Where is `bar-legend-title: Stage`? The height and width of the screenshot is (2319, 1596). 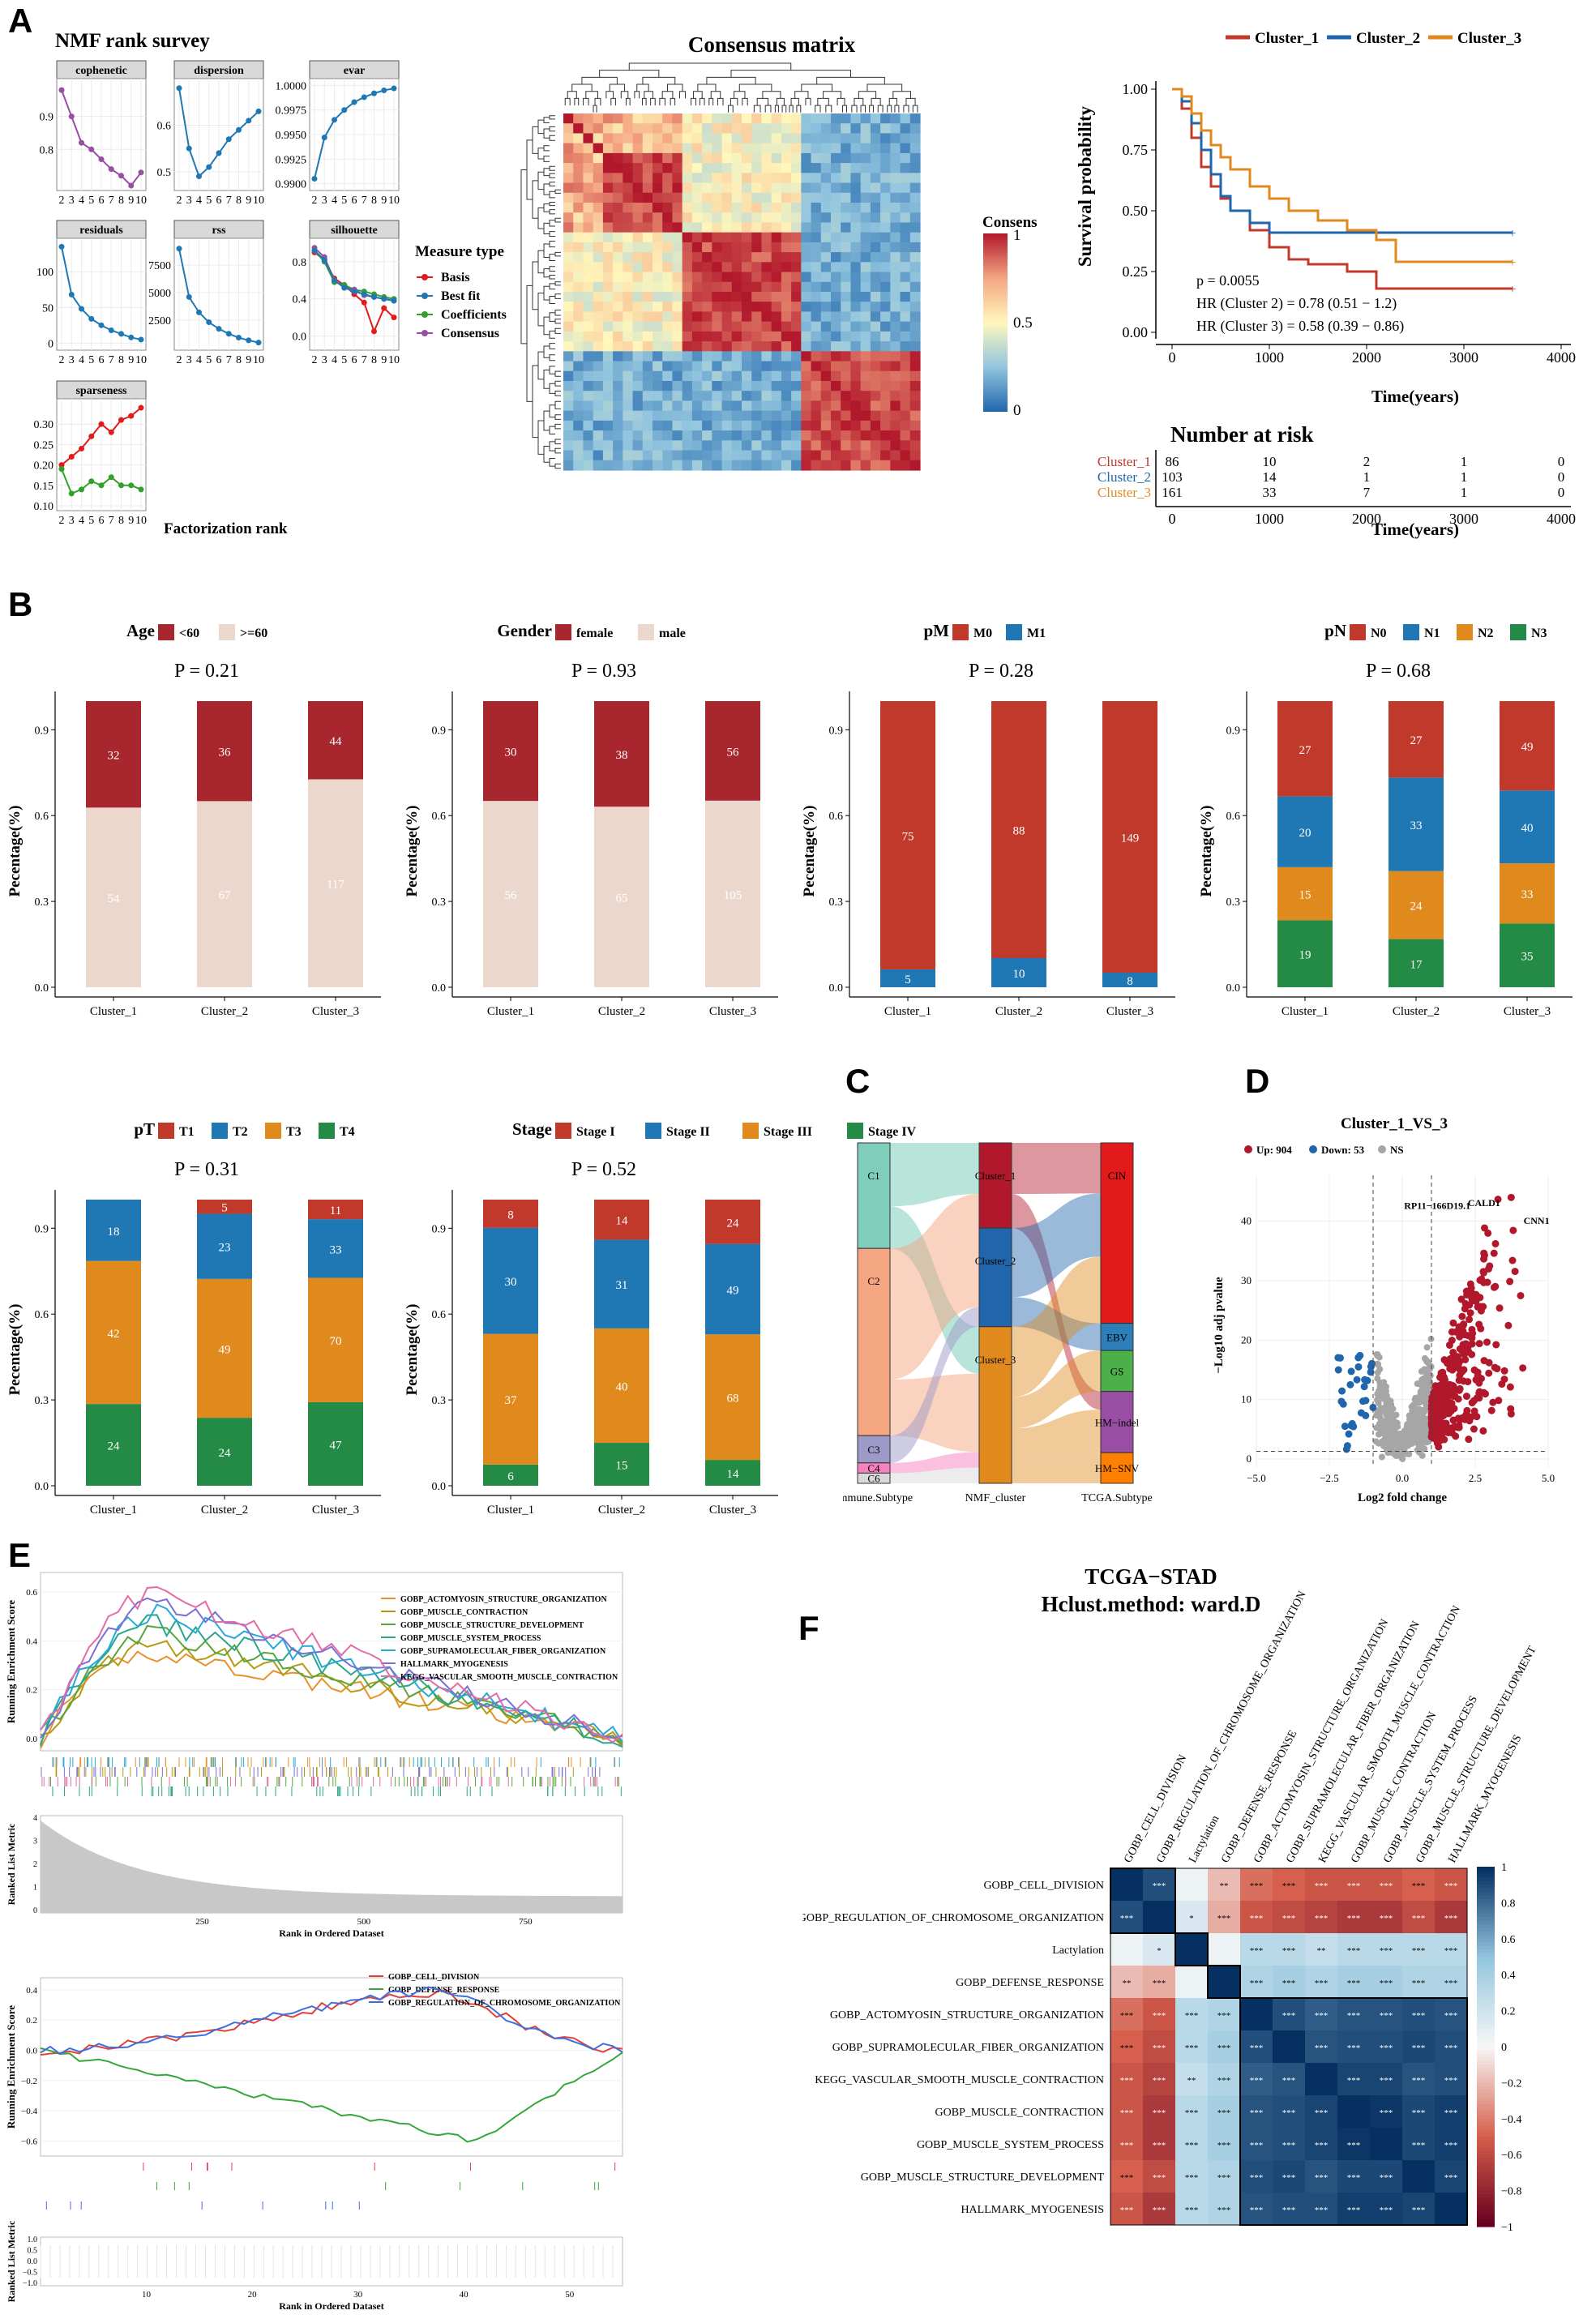 bar-legend-title: Stage is located at coordinates (532, 1129).